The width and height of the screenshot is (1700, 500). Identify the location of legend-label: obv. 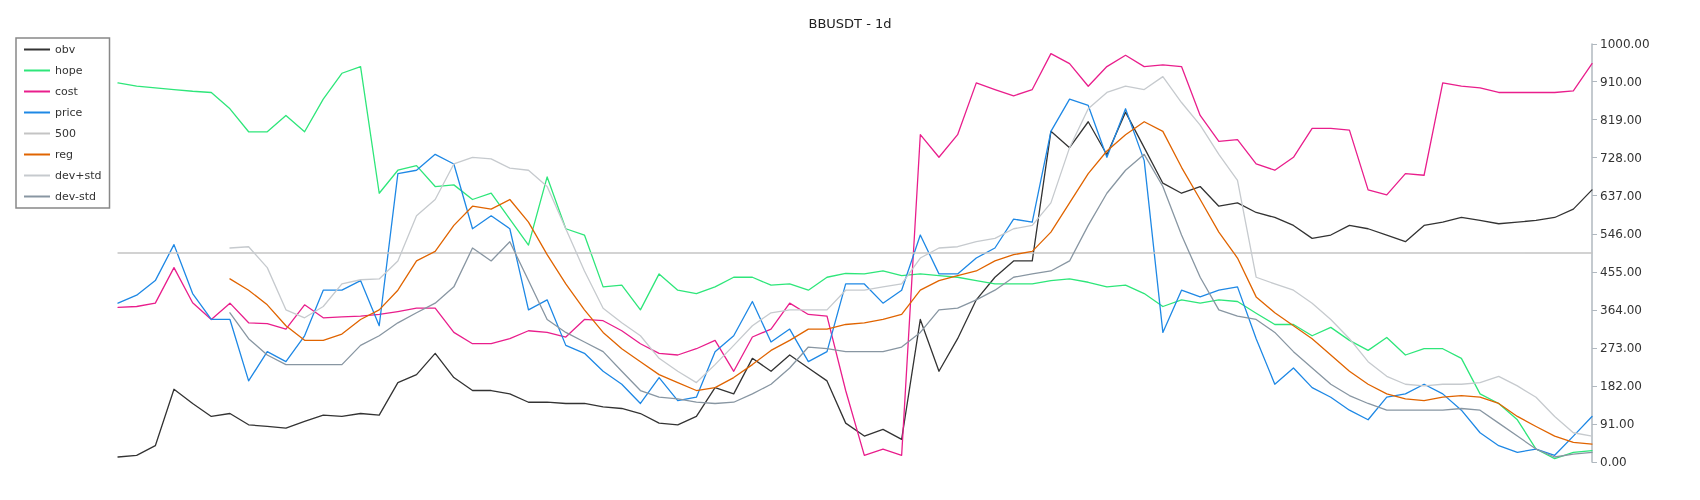
(65, 49).